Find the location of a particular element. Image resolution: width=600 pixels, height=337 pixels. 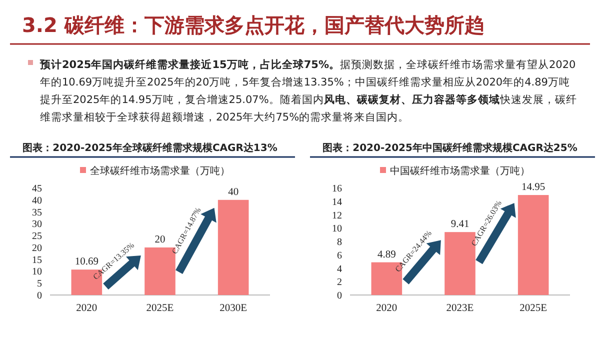

x-tick-label: 2030E is located at coordinates (234, 308).